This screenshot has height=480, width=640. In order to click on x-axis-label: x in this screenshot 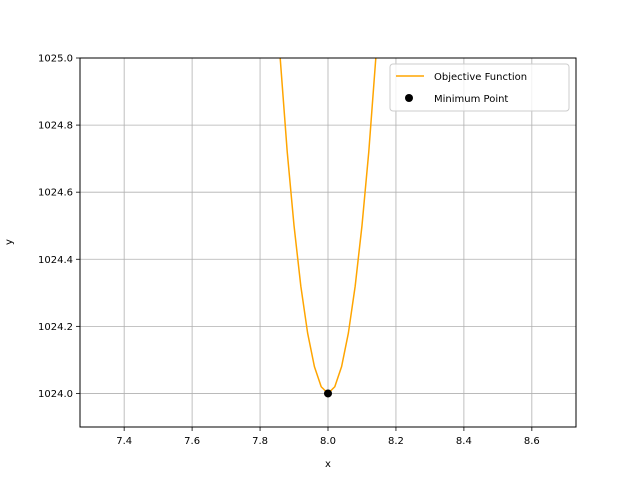, I will do `click(328, 464)`.